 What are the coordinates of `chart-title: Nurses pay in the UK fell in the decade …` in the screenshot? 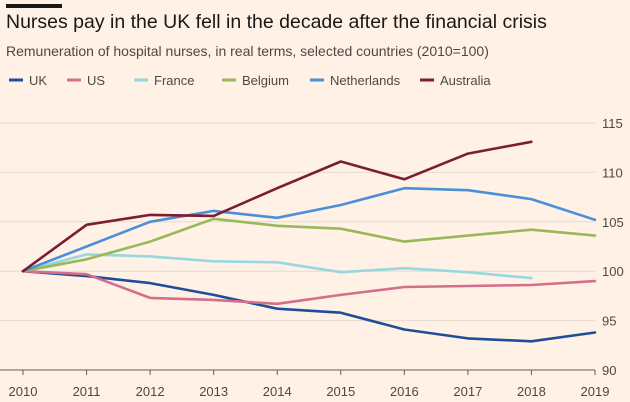 It's located at (276, 22).